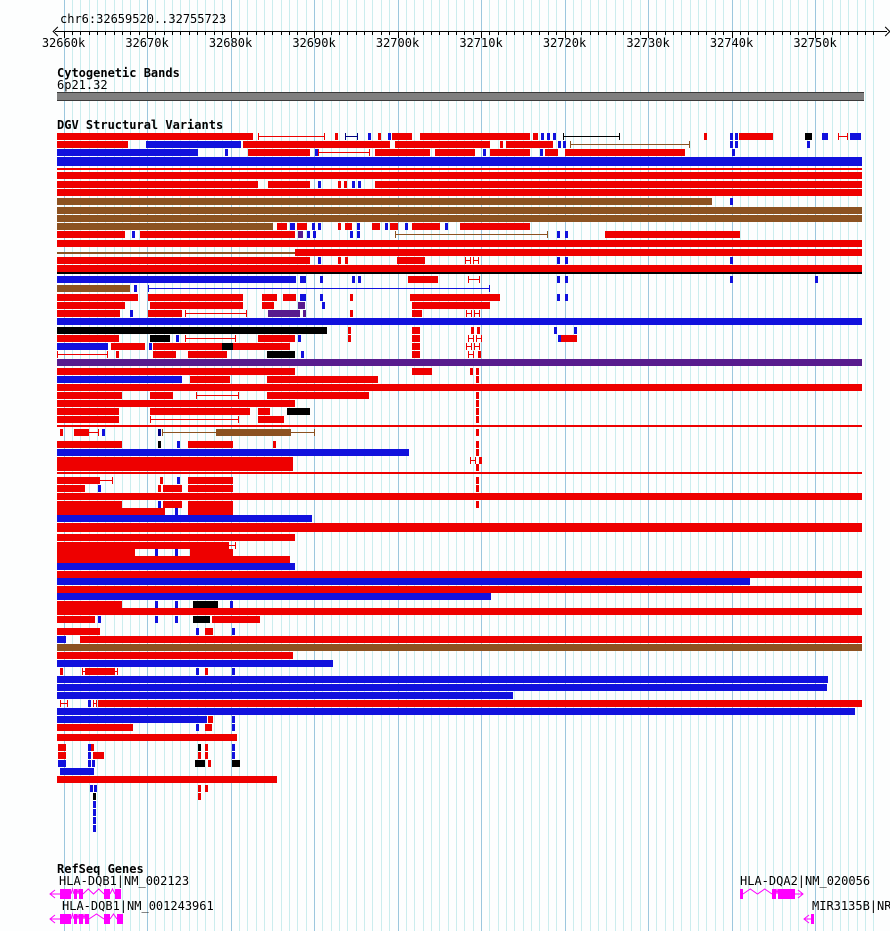 The image size is (890, 931). I want to click on gene-label: HLA-DQB1|NM_002123, so click(124, 881).